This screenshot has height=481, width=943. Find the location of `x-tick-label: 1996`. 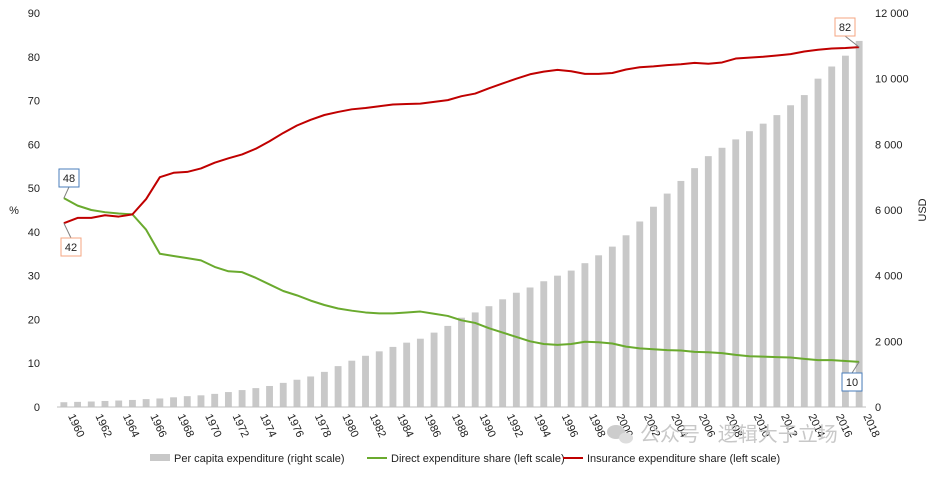

x-tick-label: 1996 is located at coordinates (569, 425).